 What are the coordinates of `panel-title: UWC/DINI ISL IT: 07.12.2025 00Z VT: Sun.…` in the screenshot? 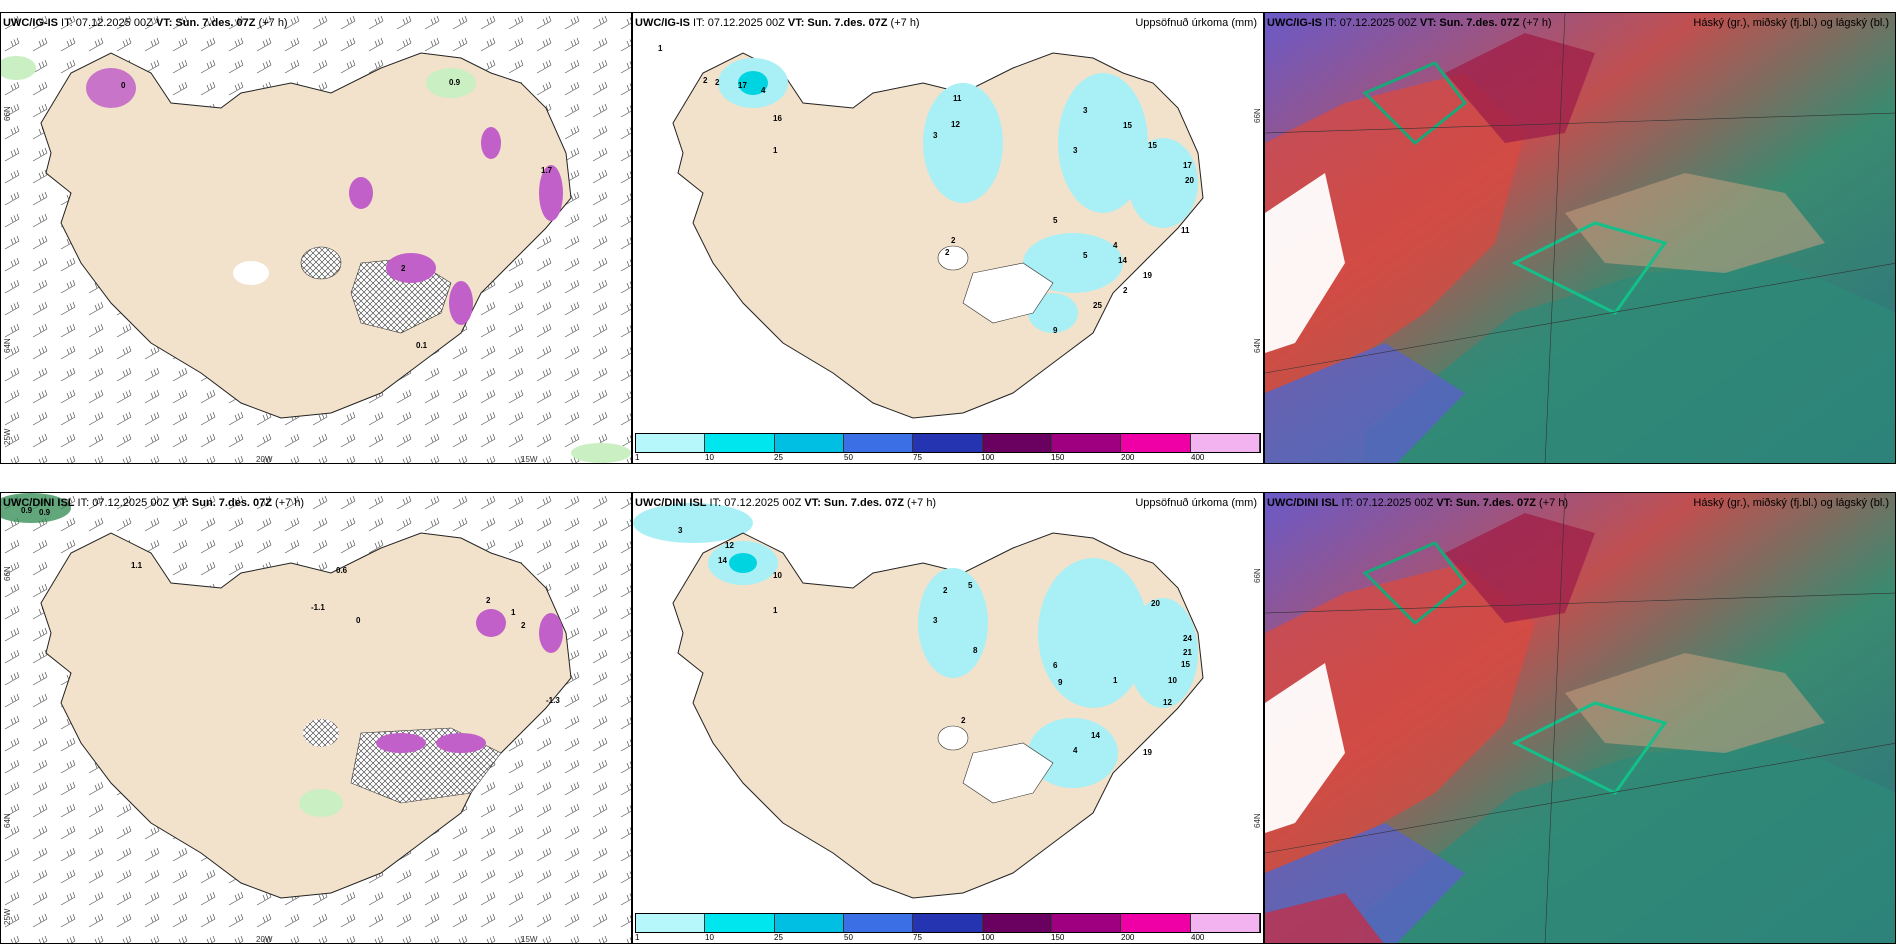 It's located at (1418, 503).